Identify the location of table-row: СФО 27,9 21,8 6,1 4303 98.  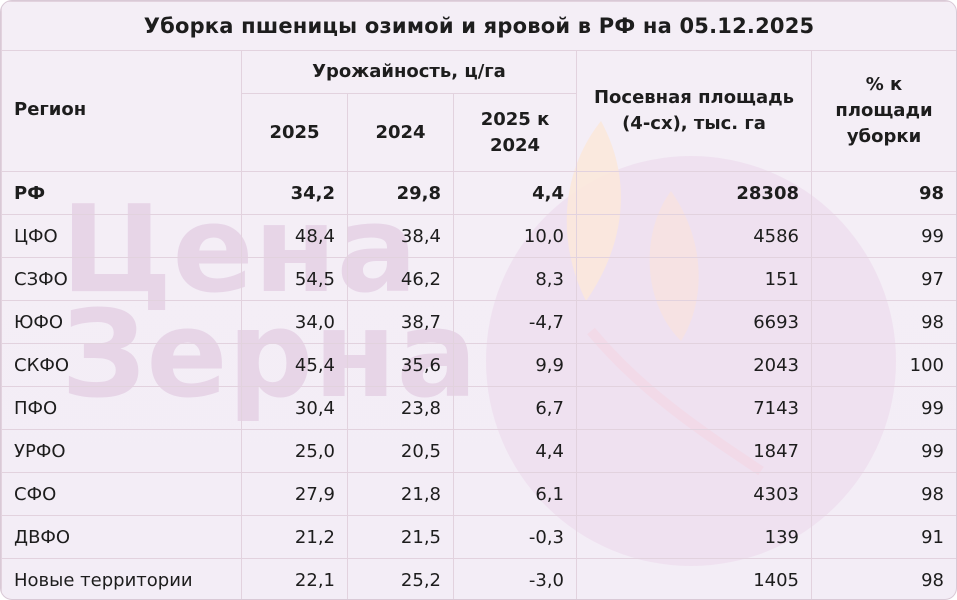
(478, 494).